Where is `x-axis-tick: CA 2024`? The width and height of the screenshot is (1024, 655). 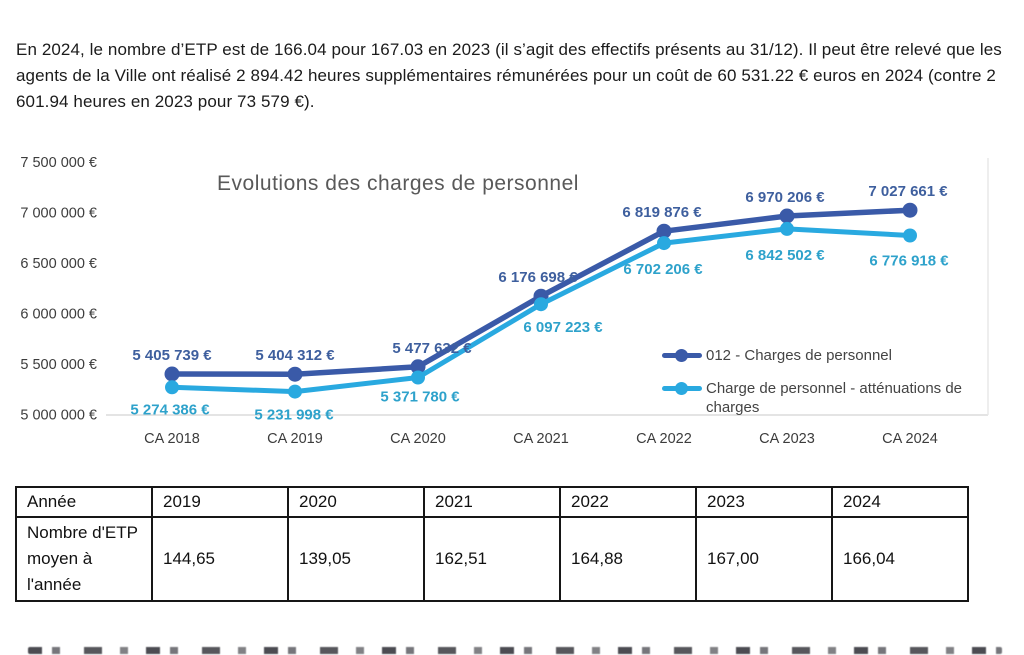
x-axis-tick: CA 2024 is located at coordinates (910, 439).